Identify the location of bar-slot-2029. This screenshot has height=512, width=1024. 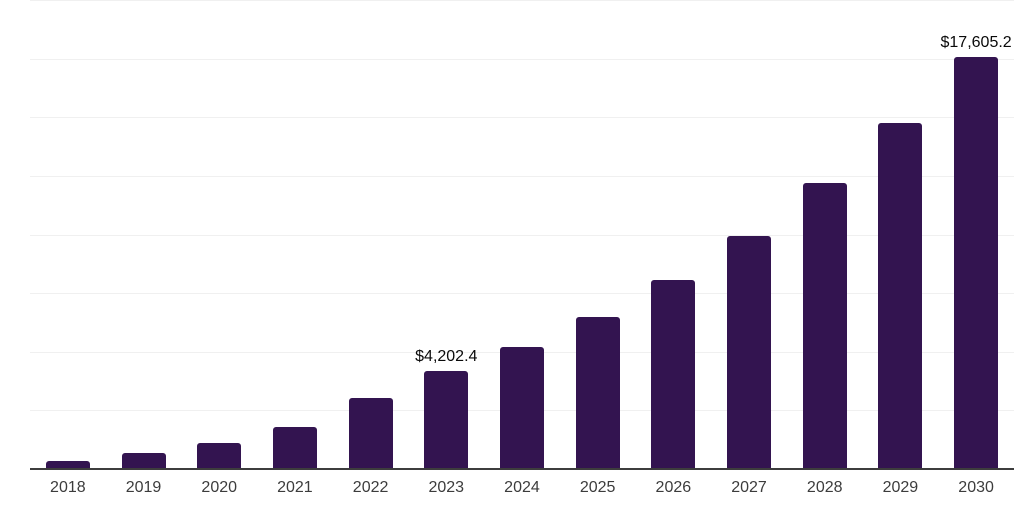
(901, 235).